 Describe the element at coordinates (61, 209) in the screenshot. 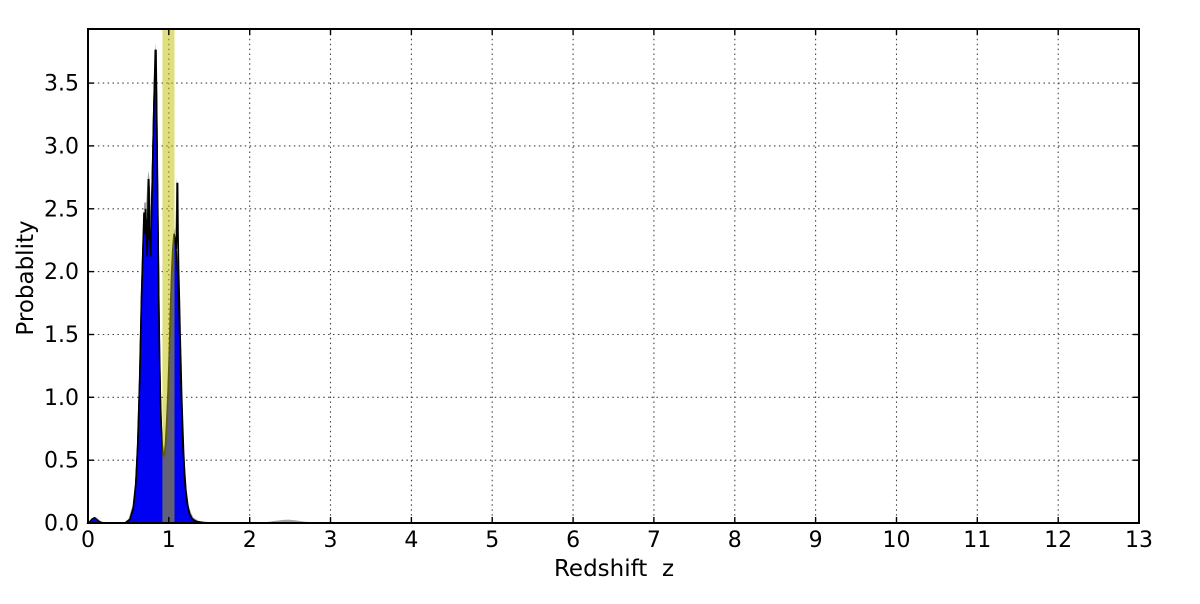

I see `y-tick-label: 2.5` at that location.